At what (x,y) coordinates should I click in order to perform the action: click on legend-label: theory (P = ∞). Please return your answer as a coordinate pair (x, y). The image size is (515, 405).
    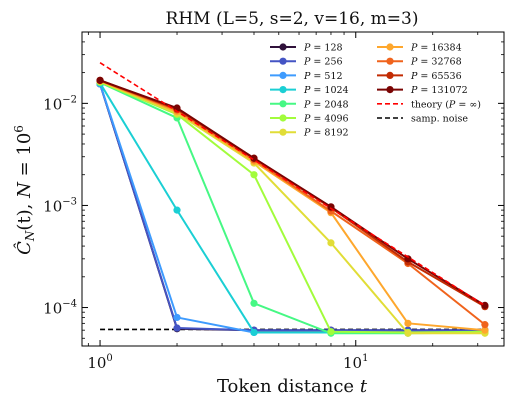
    Looking at the image, I should click on (446, 104).